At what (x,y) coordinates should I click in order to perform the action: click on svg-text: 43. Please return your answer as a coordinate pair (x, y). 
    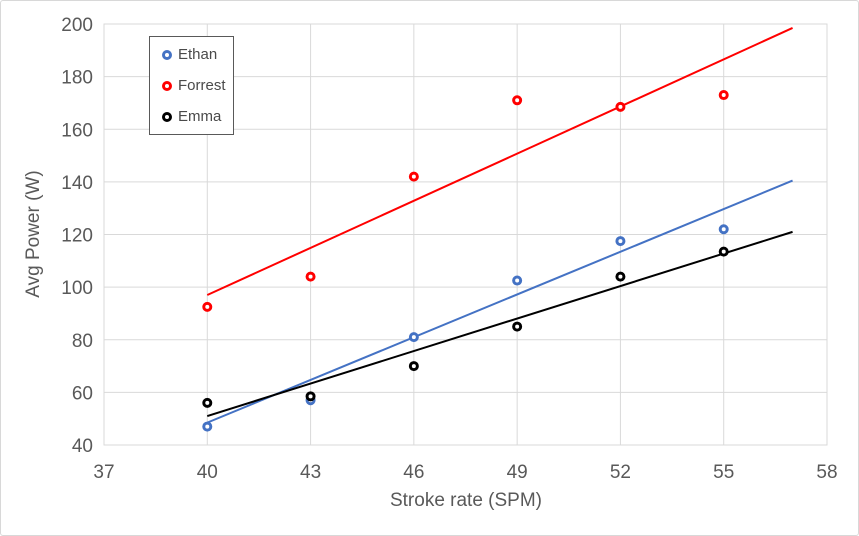
    Looking at the image, I should click on (310, 472).